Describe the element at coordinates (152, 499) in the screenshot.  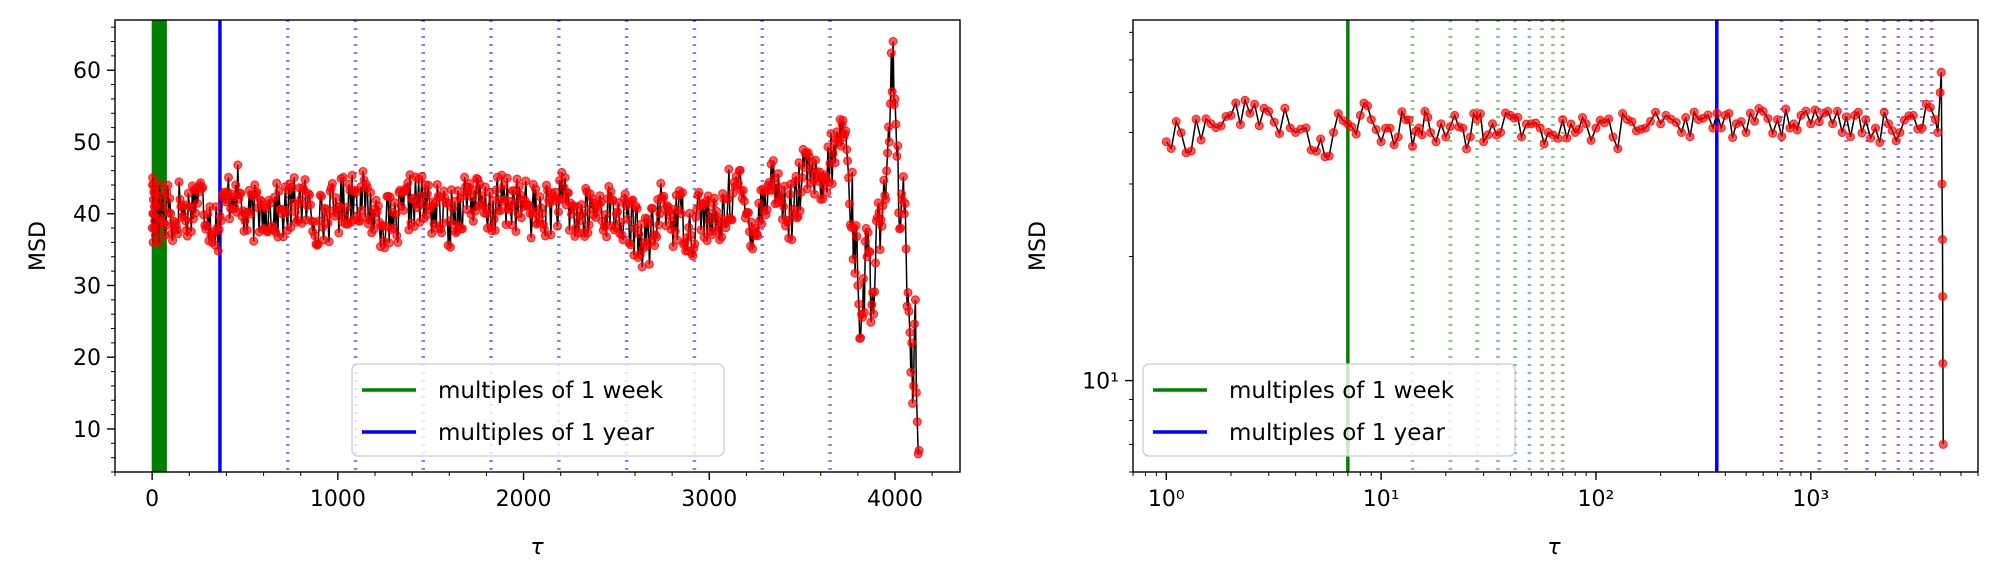
I see `left-x-tick-label: 0` at that location.